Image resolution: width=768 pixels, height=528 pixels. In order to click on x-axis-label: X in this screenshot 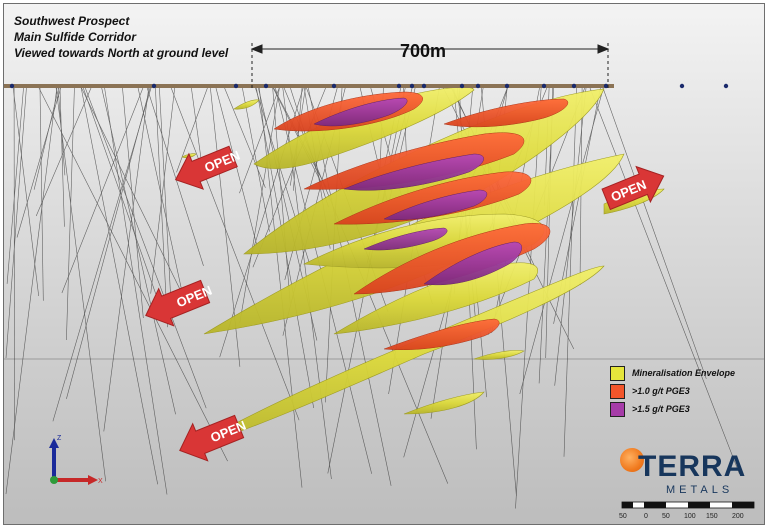, I will do `click(100, 481)`.